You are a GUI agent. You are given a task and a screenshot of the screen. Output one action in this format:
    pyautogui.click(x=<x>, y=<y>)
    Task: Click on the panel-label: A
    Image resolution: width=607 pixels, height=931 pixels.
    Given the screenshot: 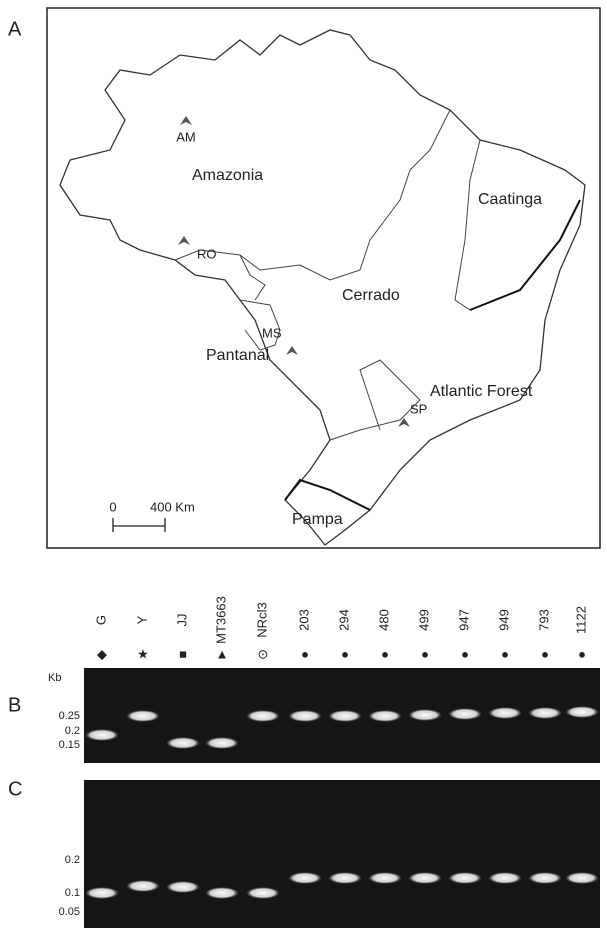 What is the action you would take?
    pyautogui.click(x=15, y=29)
    